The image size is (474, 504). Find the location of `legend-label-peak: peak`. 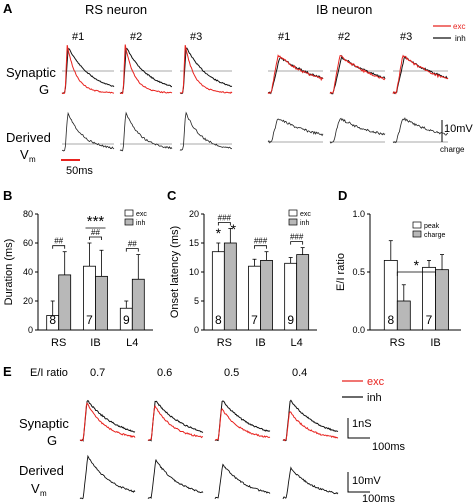

legend-label-peak: peak is located at coordinates (432, 226).